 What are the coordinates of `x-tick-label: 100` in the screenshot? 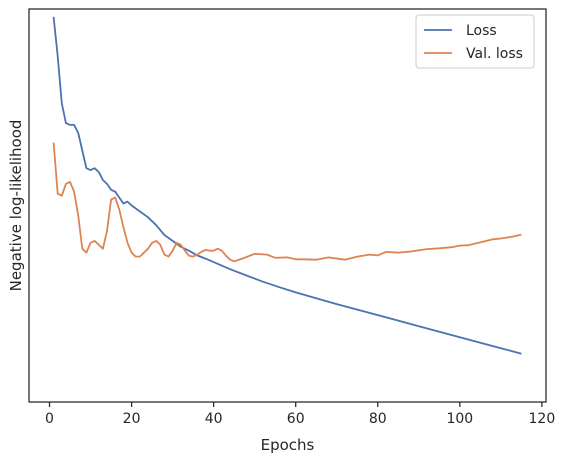 It's located at (459, 419).